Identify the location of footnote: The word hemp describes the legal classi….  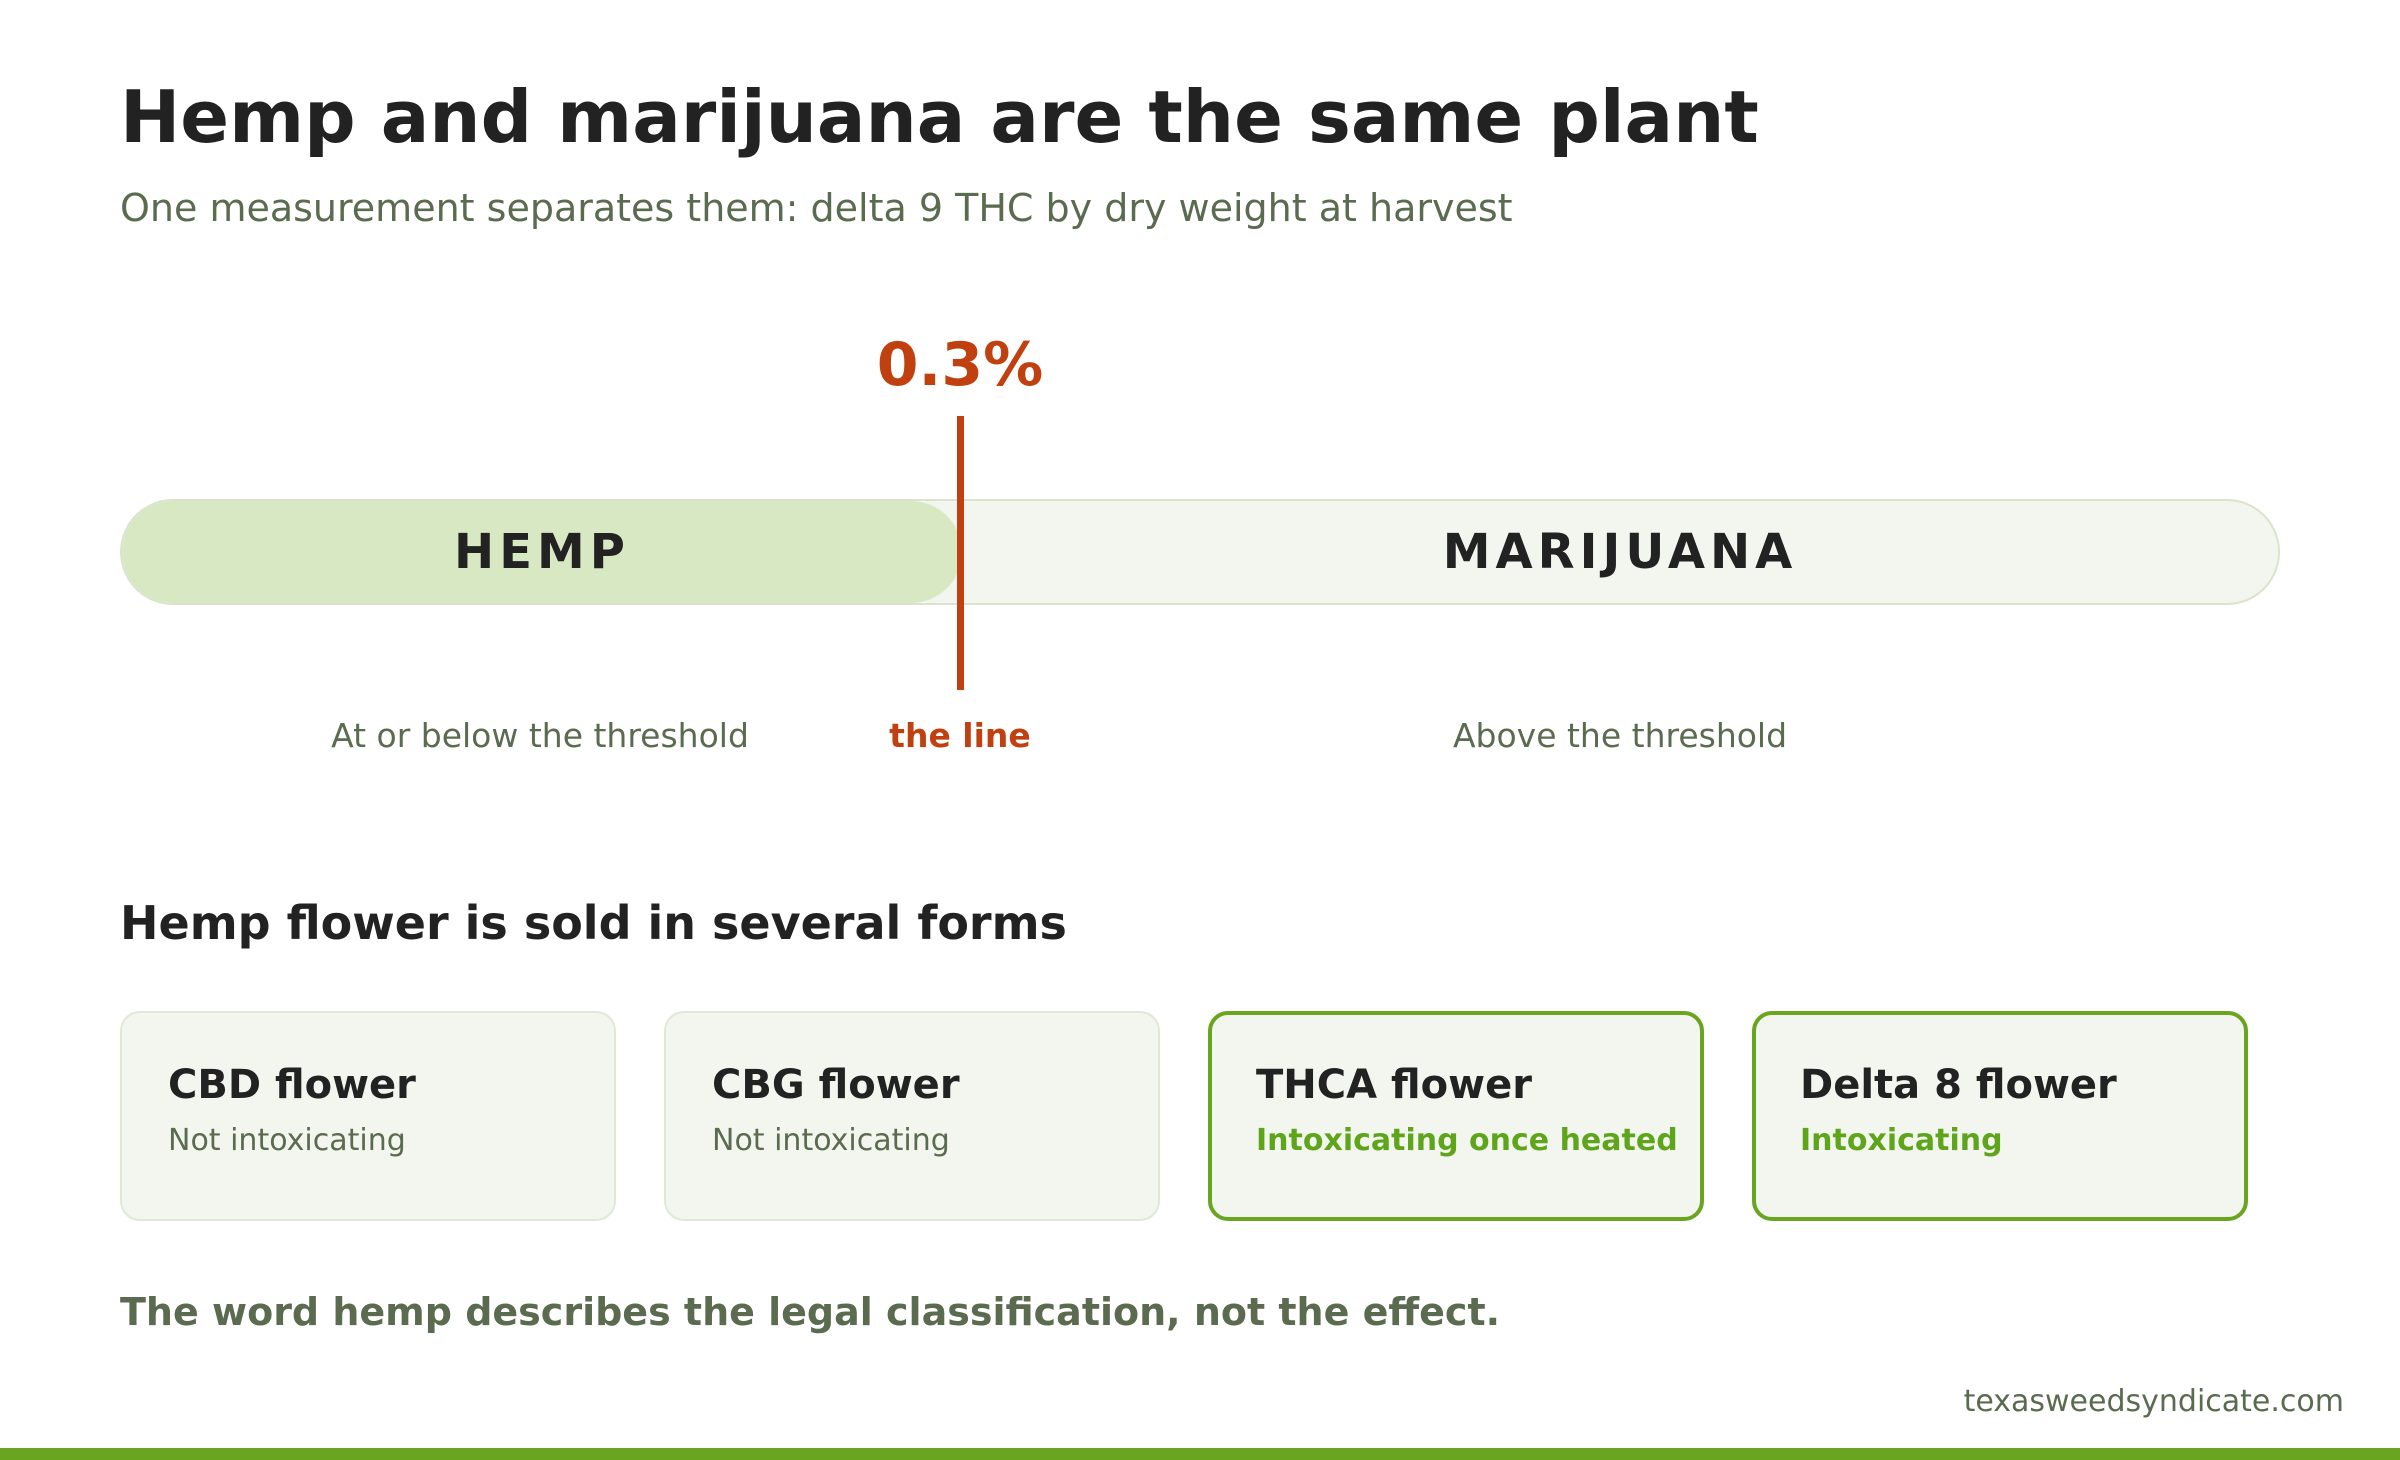
(810, 1312).